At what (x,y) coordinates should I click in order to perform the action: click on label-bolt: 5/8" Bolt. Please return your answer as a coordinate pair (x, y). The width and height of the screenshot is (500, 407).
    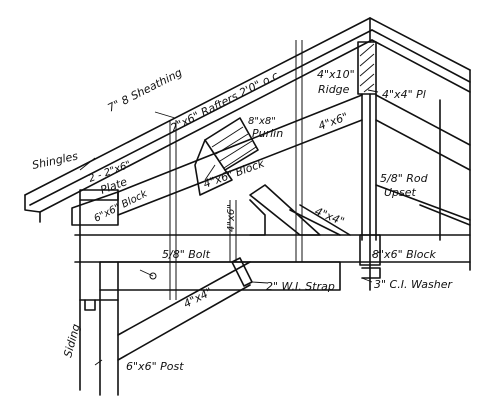
    Looking at the image, I should click on (186, 254).